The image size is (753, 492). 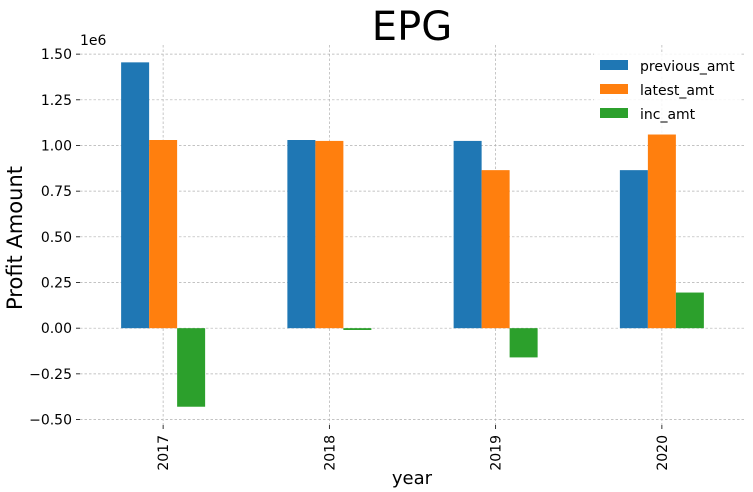 What do you see at coordinates (412, 27) in the screenshot?
I see `chart-title: EPG` at bounding box center [412, 27].